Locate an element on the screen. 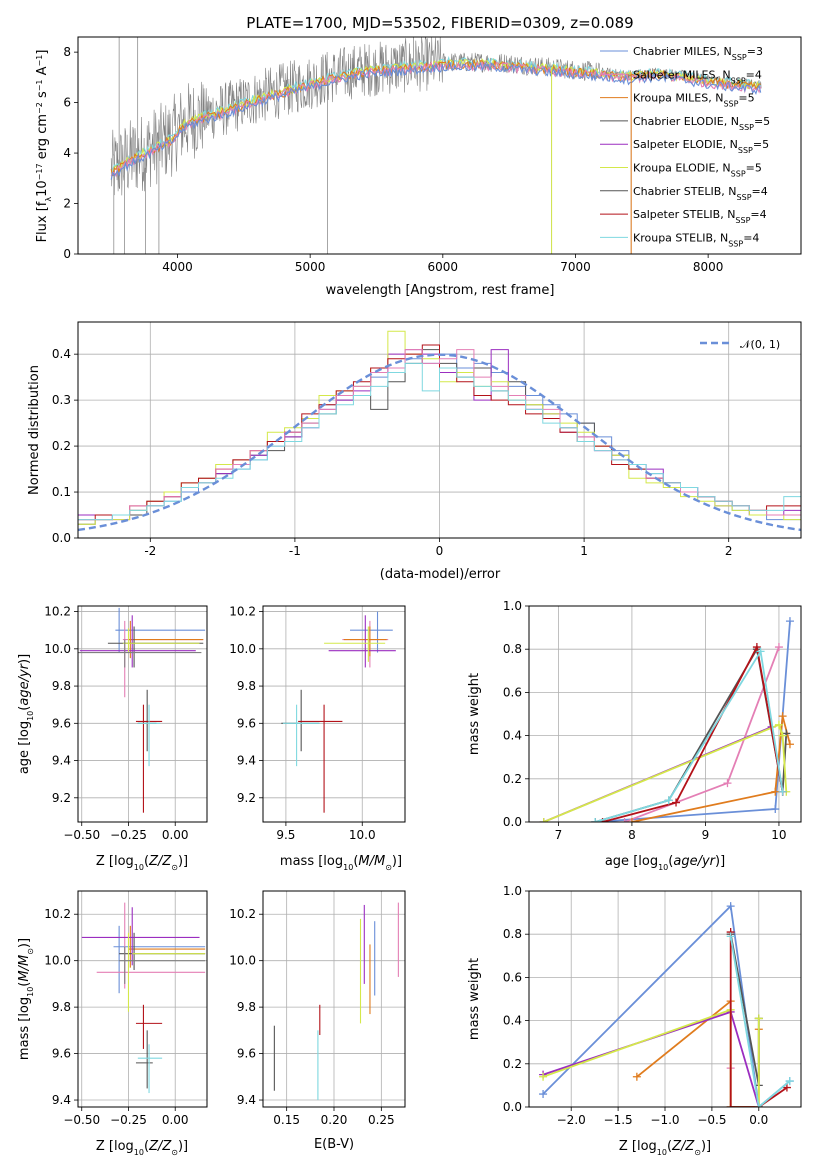  spectrum-plot-area is located at coordinates (436, 145).